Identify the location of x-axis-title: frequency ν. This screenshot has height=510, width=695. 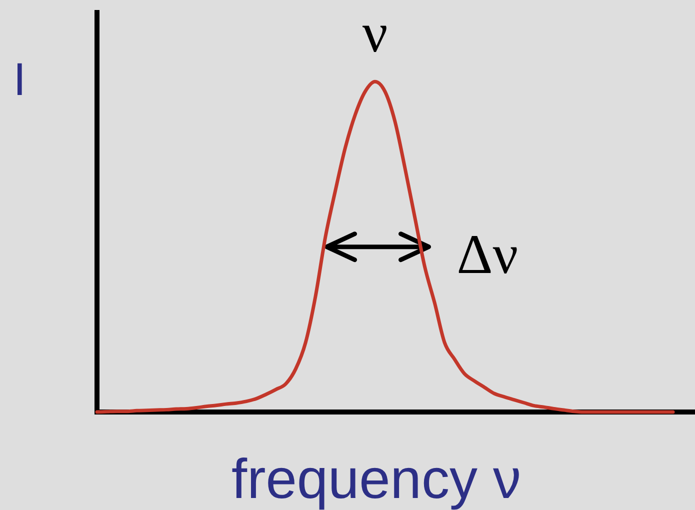
(377, 478).